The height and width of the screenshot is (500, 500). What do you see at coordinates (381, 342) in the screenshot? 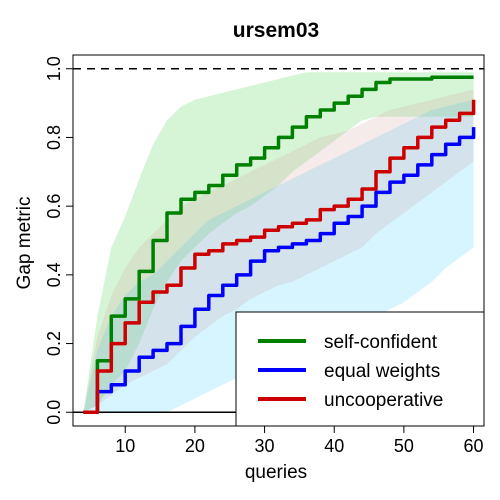
I see `legend-label-0: self-confident` at bounding box center [381, 342].